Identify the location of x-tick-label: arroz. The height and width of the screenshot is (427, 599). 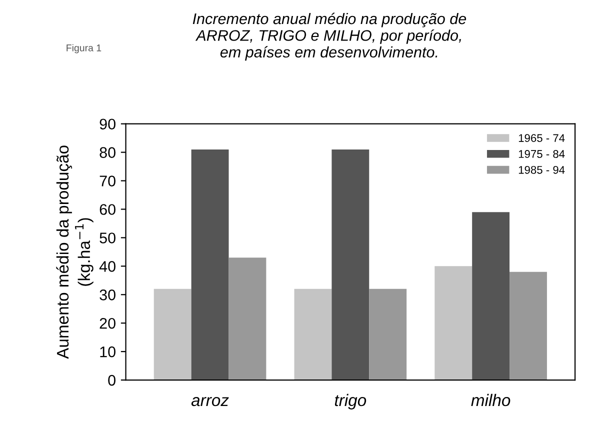
(210, 401).